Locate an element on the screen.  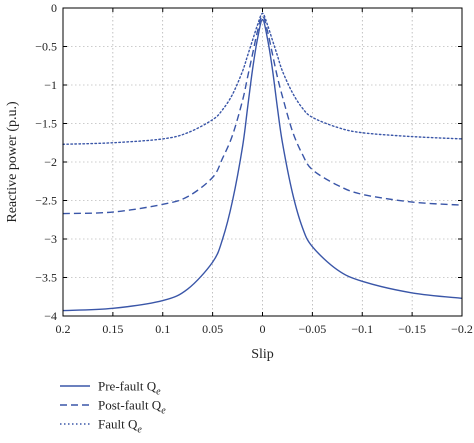
y-tick-label: −2 is located at coordinates (50, 162).